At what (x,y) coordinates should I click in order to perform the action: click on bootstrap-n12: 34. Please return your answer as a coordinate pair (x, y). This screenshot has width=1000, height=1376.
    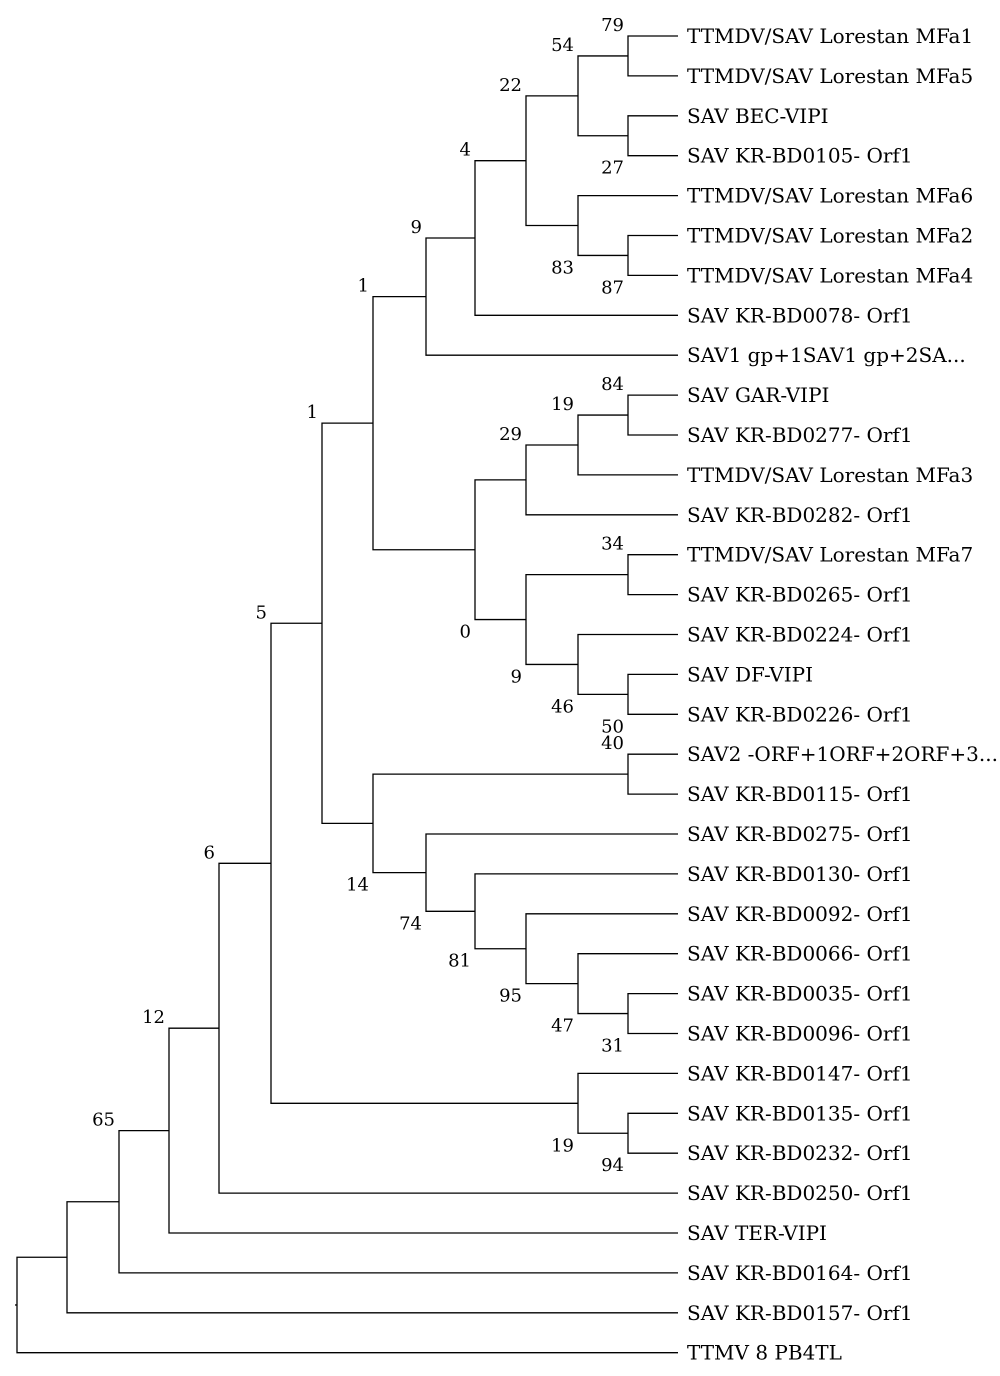
    Looking at the image, I should click on (612, 544).